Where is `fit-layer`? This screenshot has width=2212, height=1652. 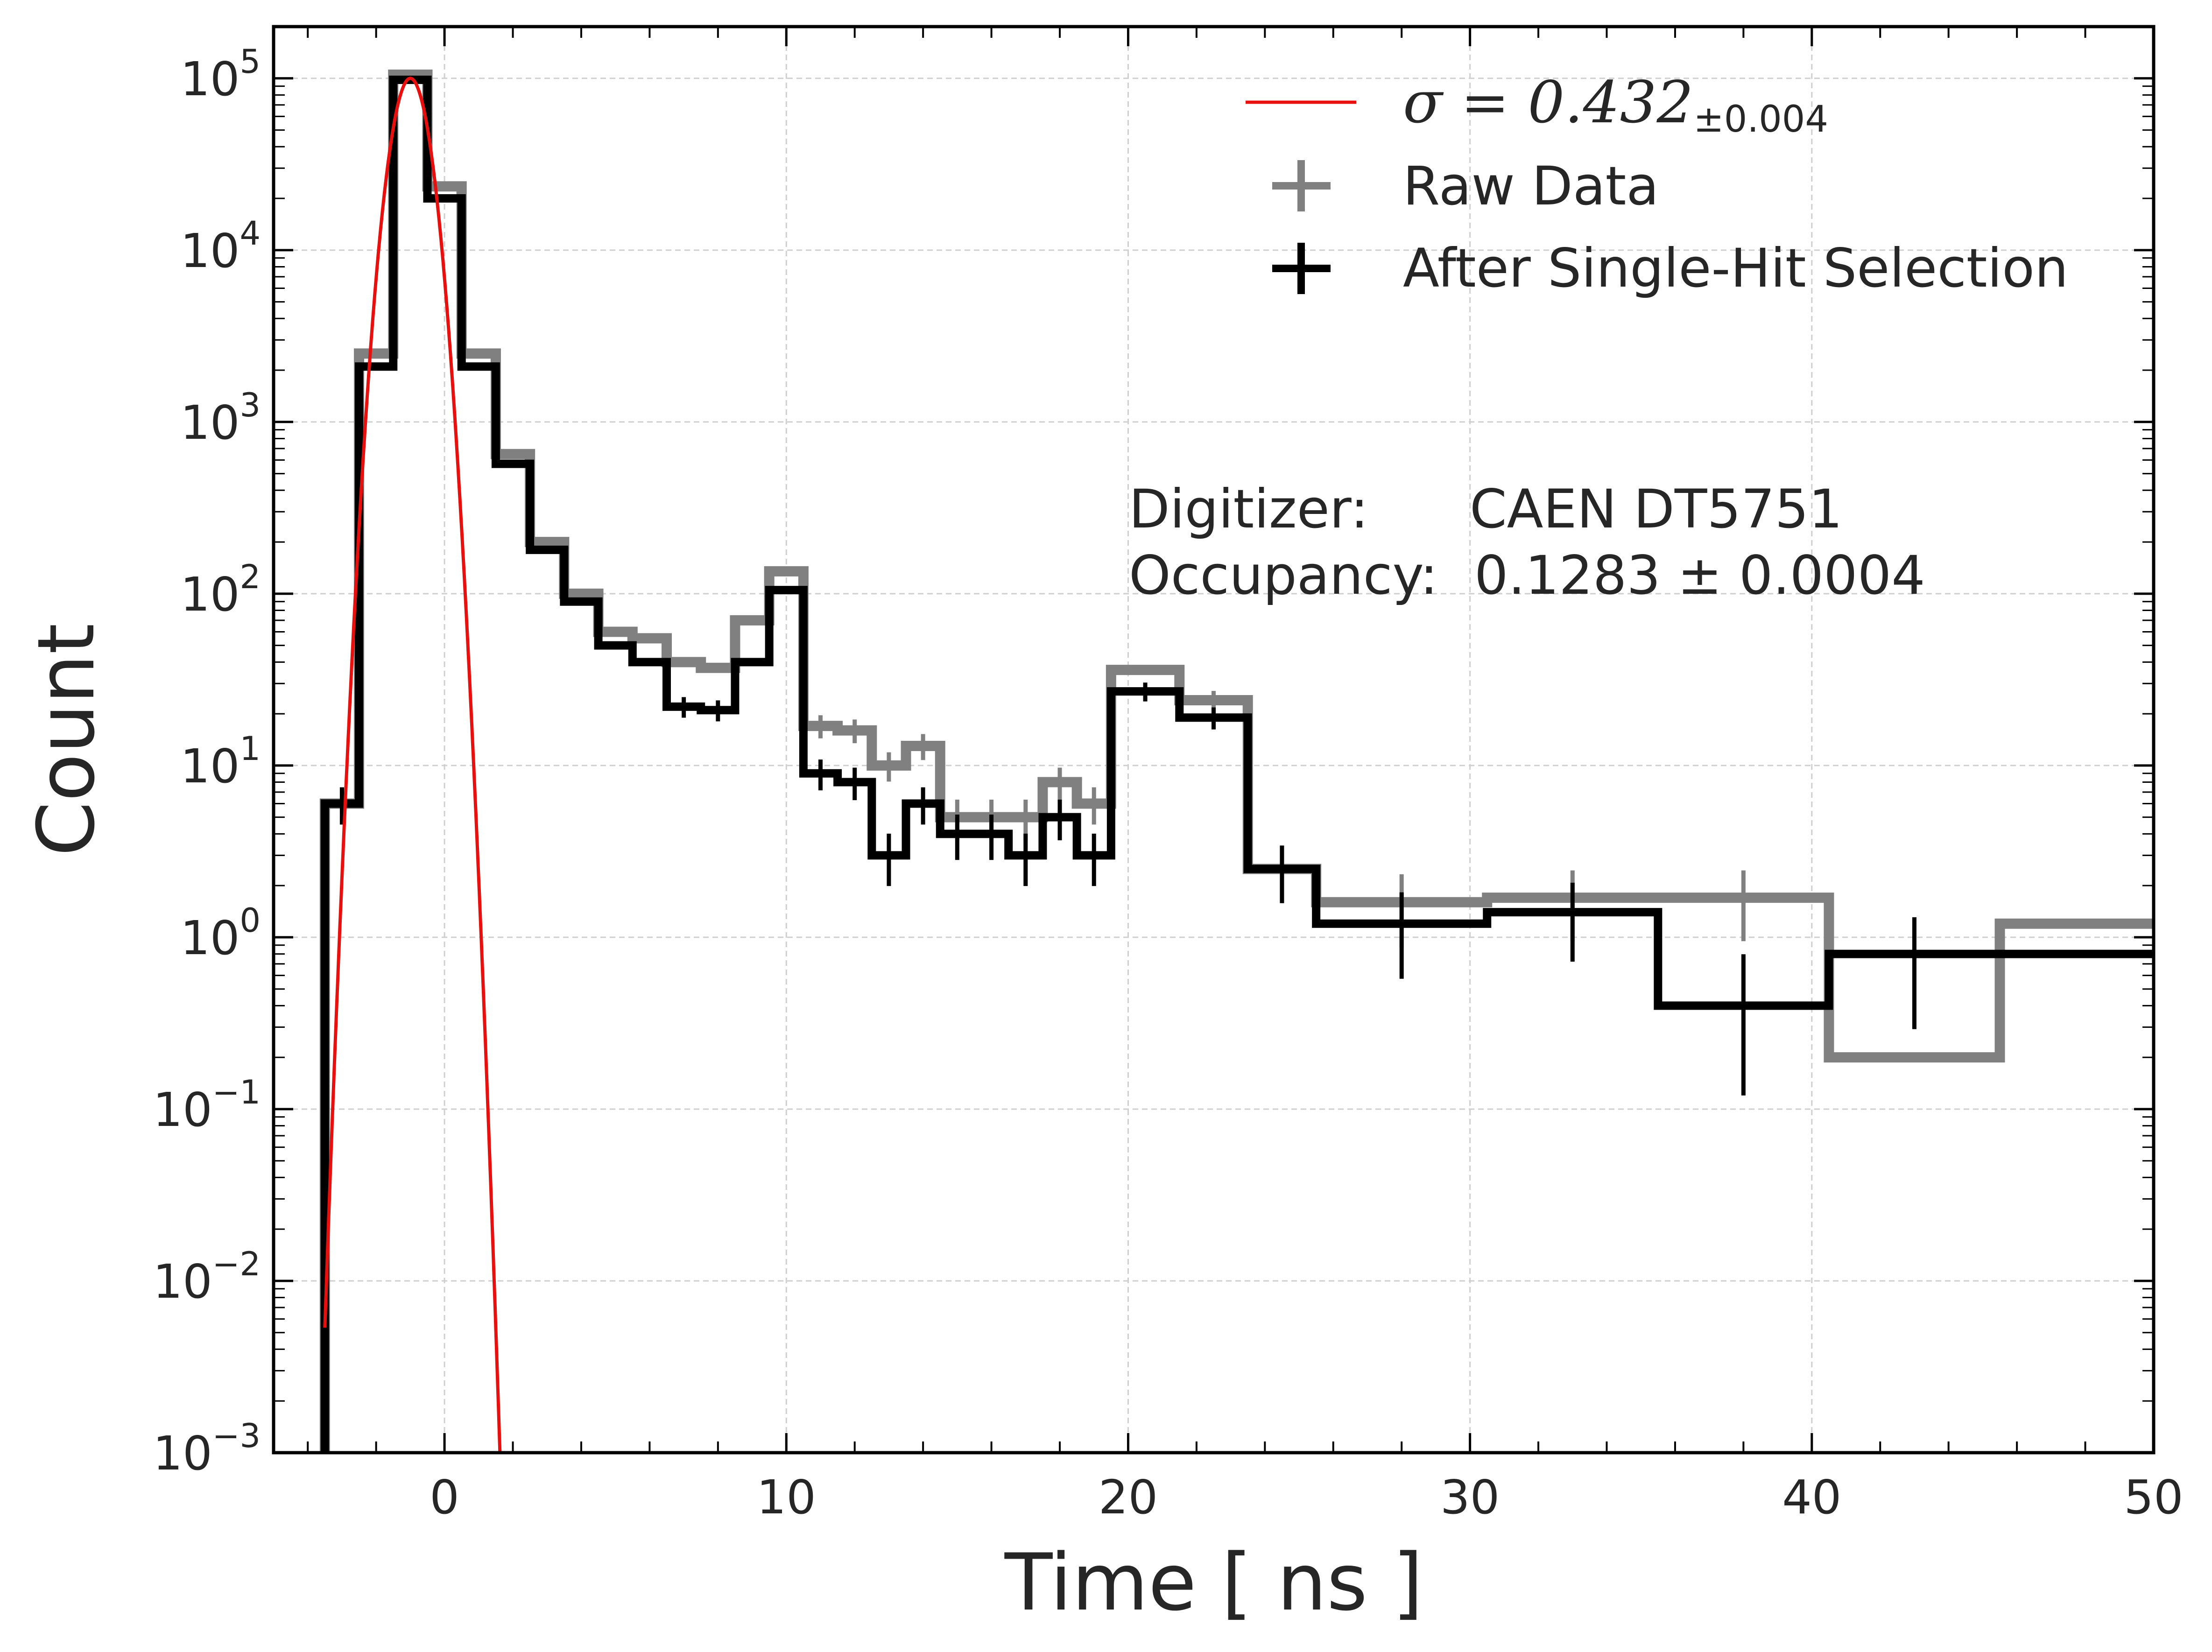 fit-layer is located at coordinates (412, 765).